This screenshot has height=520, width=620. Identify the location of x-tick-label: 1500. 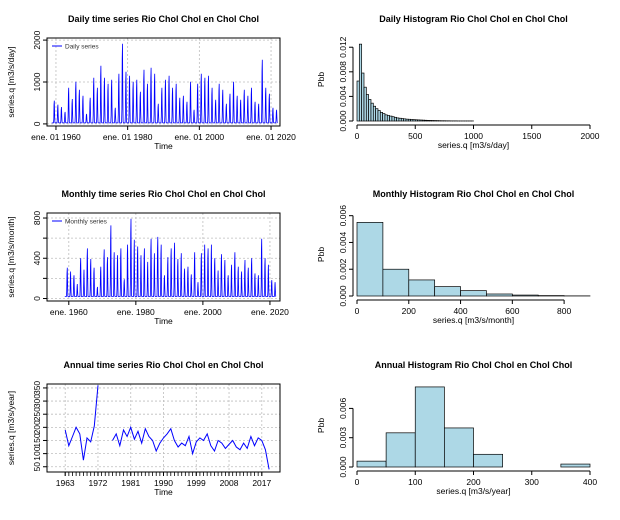
(531, 136).